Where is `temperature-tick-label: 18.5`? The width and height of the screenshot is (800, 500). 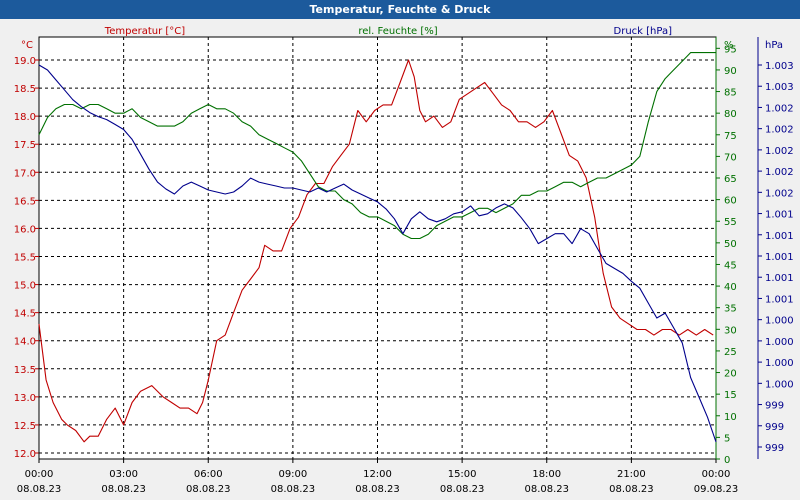
temperature-tick-label: 18.5 is located at coordinates (25, 89).